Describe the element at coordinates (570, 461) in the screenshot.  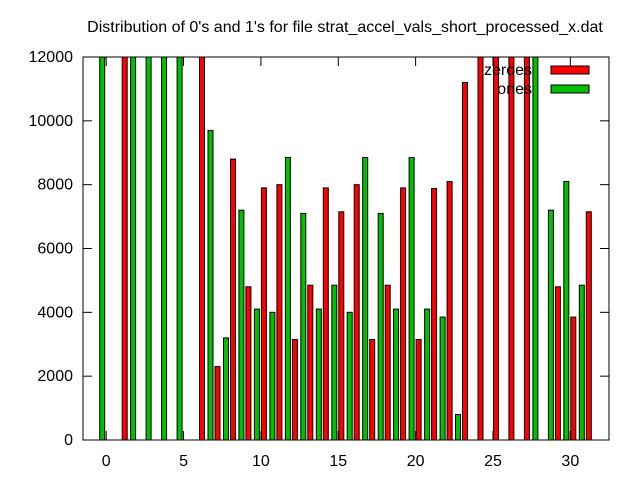
I see `x-tick-label: 30` at that location.